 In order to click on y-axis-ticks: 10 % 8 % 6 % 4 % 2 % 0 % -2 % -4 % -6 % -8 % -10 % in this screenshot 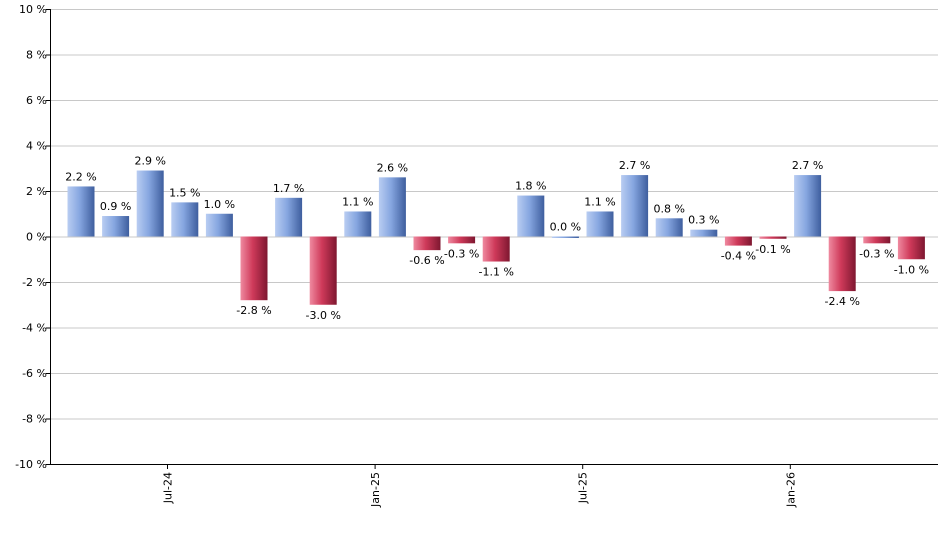, I will do `click(32, 237)`.